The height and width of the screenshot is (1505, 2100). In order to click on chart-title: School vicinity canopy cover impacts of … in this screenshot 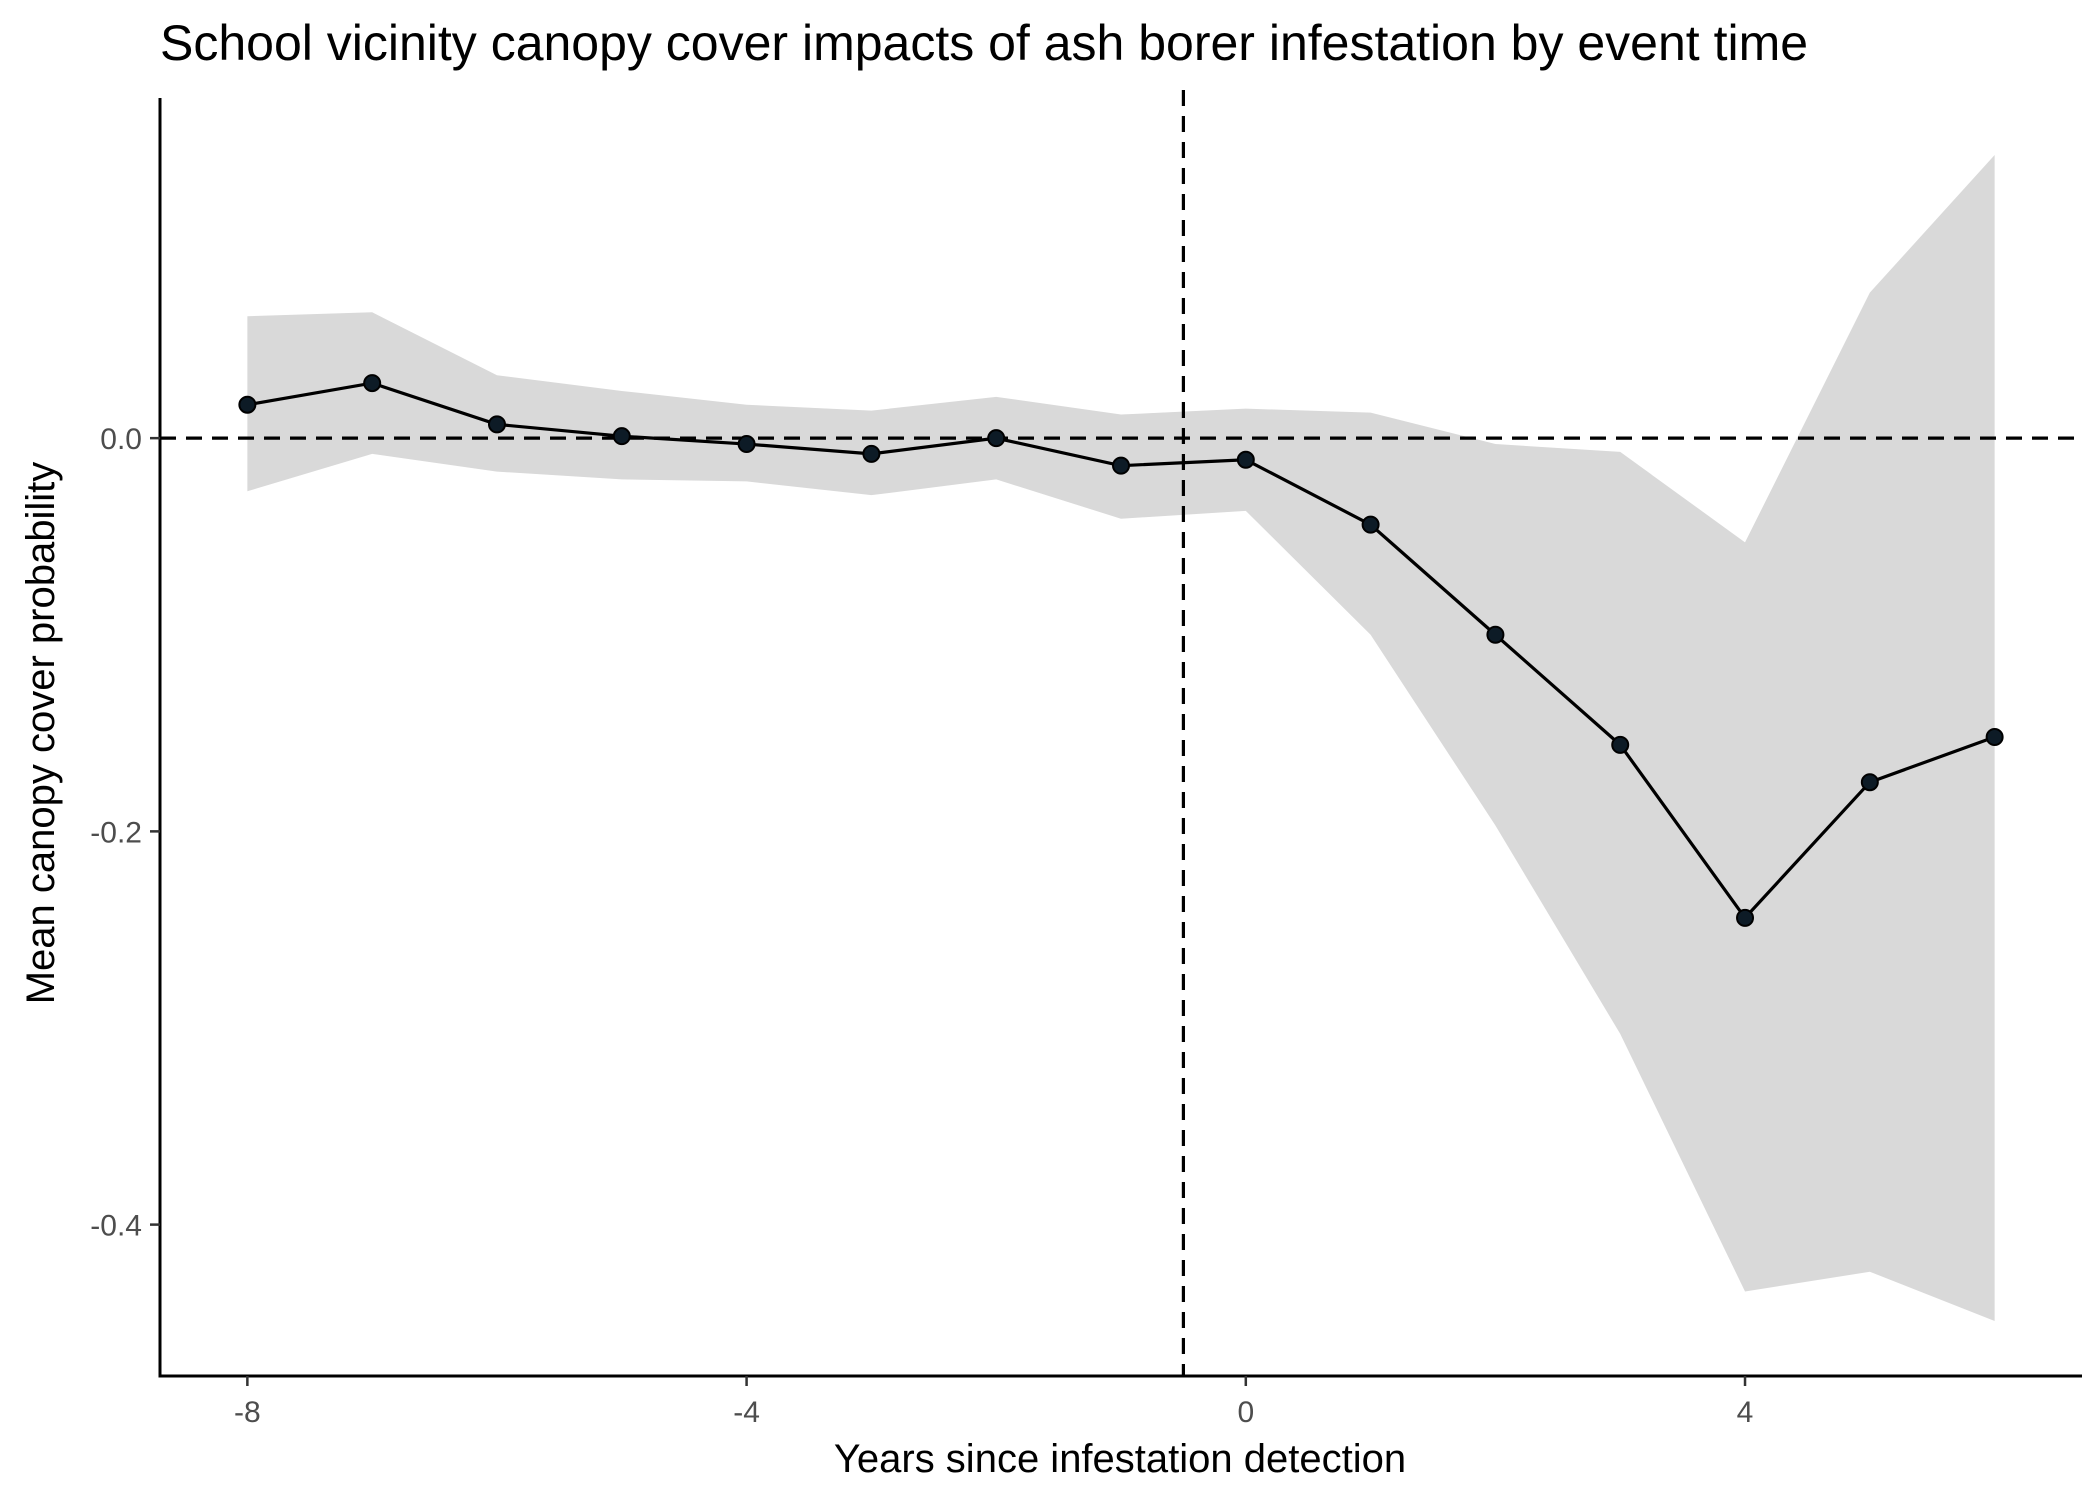, I will do `click(984, 43)`.